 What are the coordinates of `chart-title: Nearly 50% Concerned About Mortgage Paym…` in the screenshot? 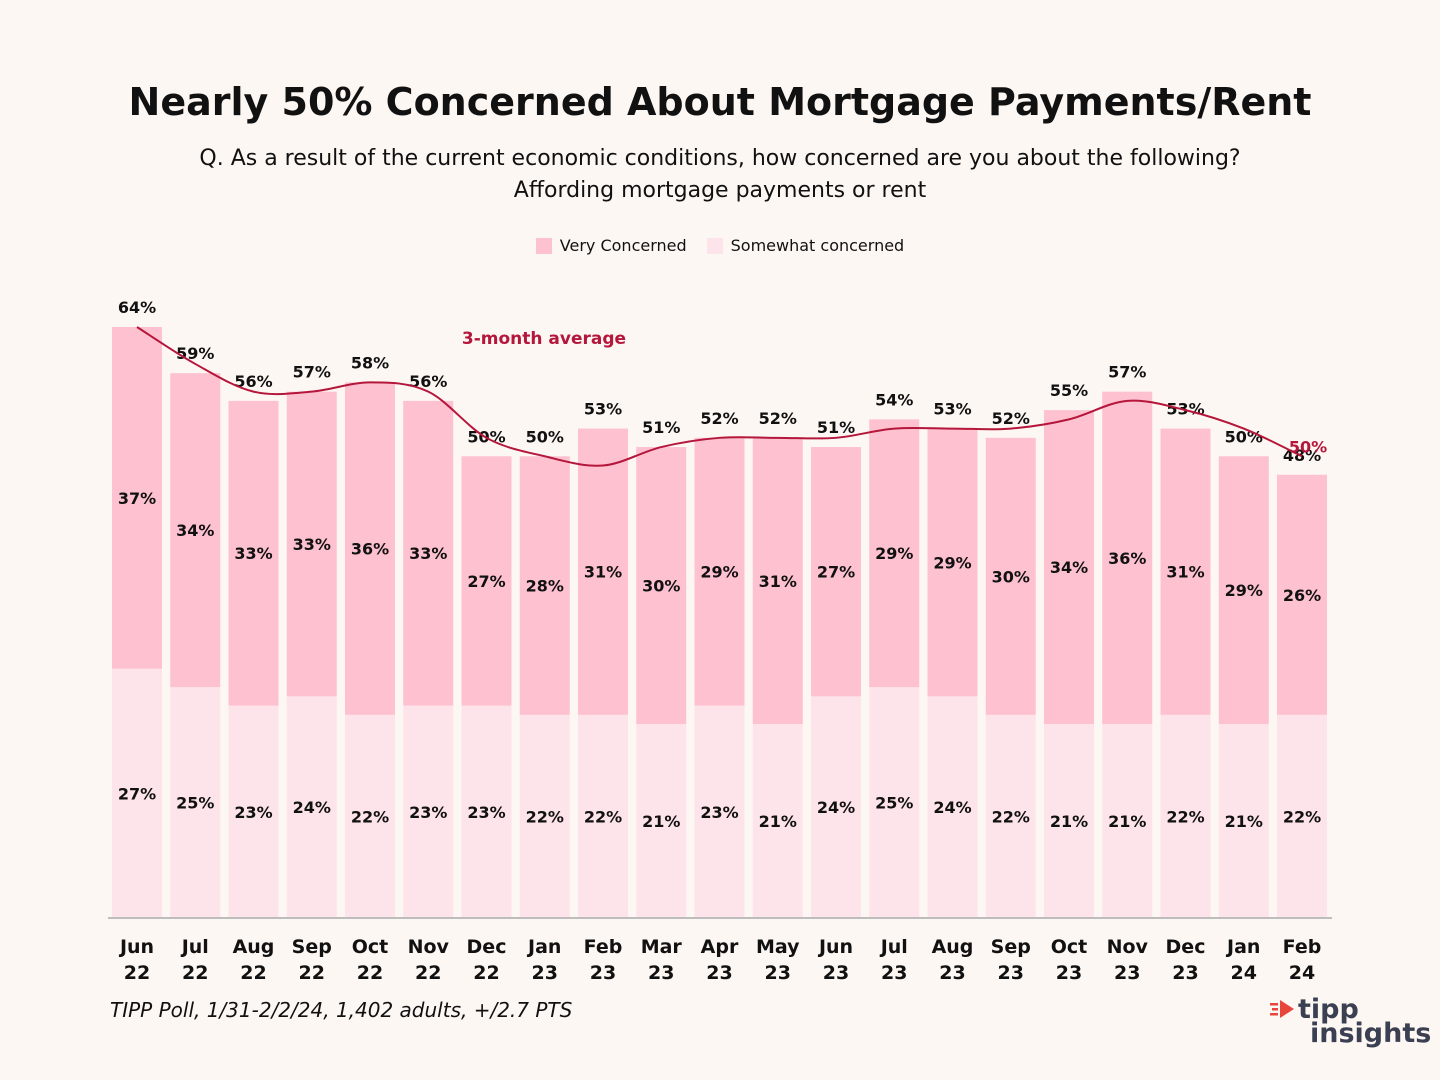 It's located at (720, 102).